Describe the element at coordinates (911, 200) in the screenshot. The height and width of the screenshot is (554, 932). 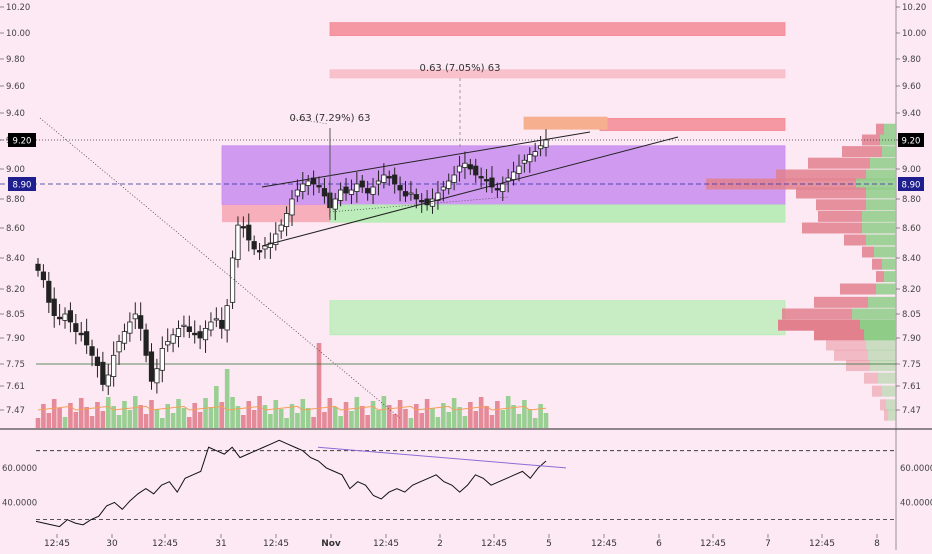
I see `price-tick-label: 8.80` at that location.